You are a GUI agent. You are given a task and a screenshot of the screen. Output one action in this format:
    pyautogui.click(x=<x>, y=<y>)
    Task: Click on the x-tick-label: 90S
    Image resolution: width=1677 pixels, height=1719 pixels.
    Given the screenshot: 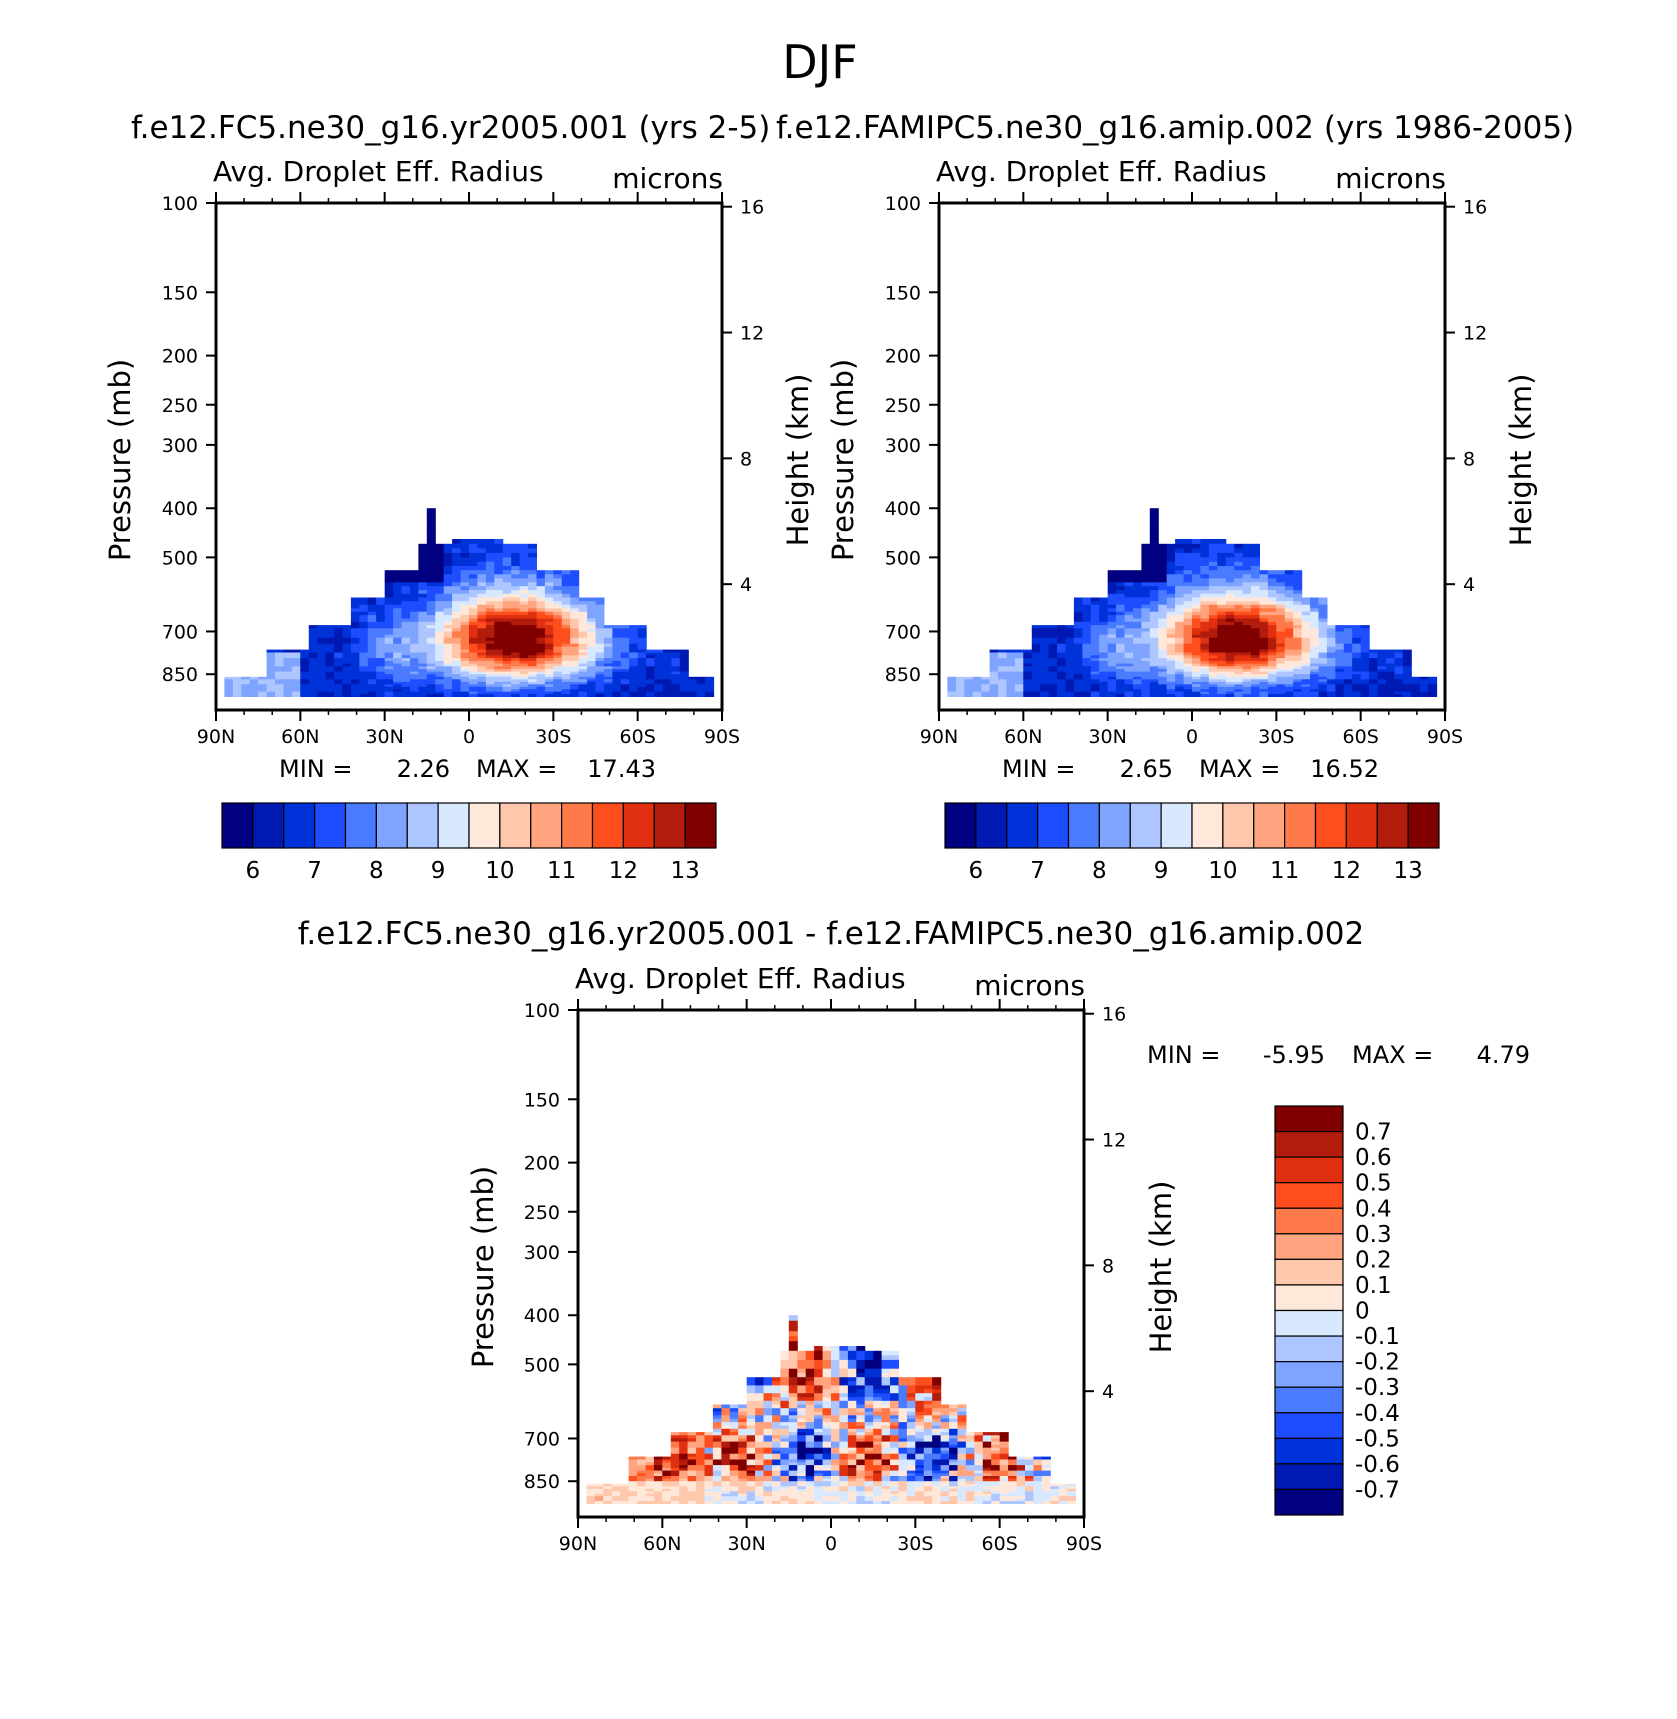 What is the action you would take?
    pyautogui.click(x=1445, y=737)
    